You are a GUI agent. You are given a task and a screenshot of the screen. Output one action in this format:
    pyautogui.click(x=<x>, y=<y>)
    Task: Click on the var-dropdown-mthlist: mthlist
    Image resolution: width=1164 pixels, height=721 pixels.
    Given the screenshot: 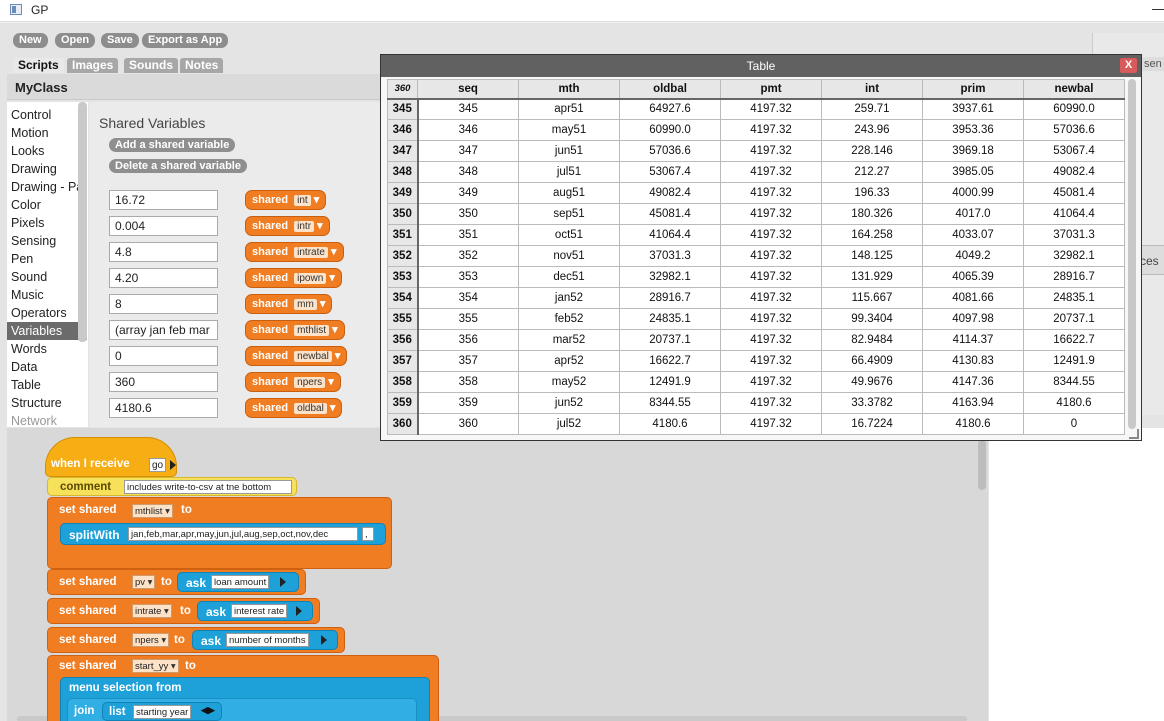 What is the action you would take?
    pyautogui.click(x=152, y=511)
    